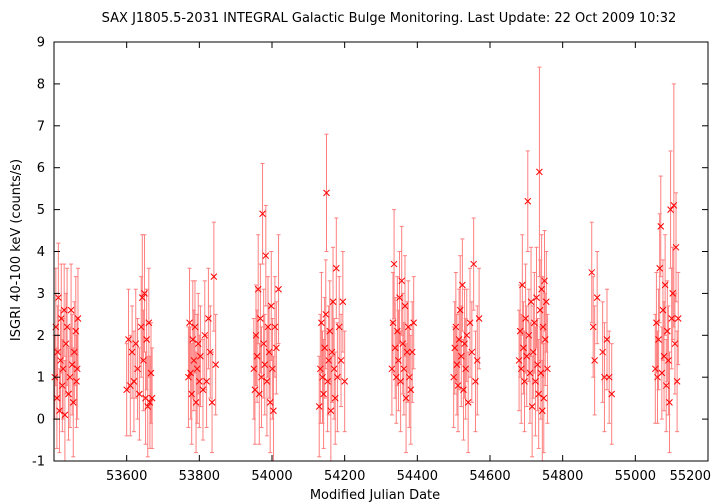 This screenshot has width=720, height=504. What do you see at coordinates (41, 126) in the screenshot?
I see `y-tick-label: 7` at bounding box center [41, 126].